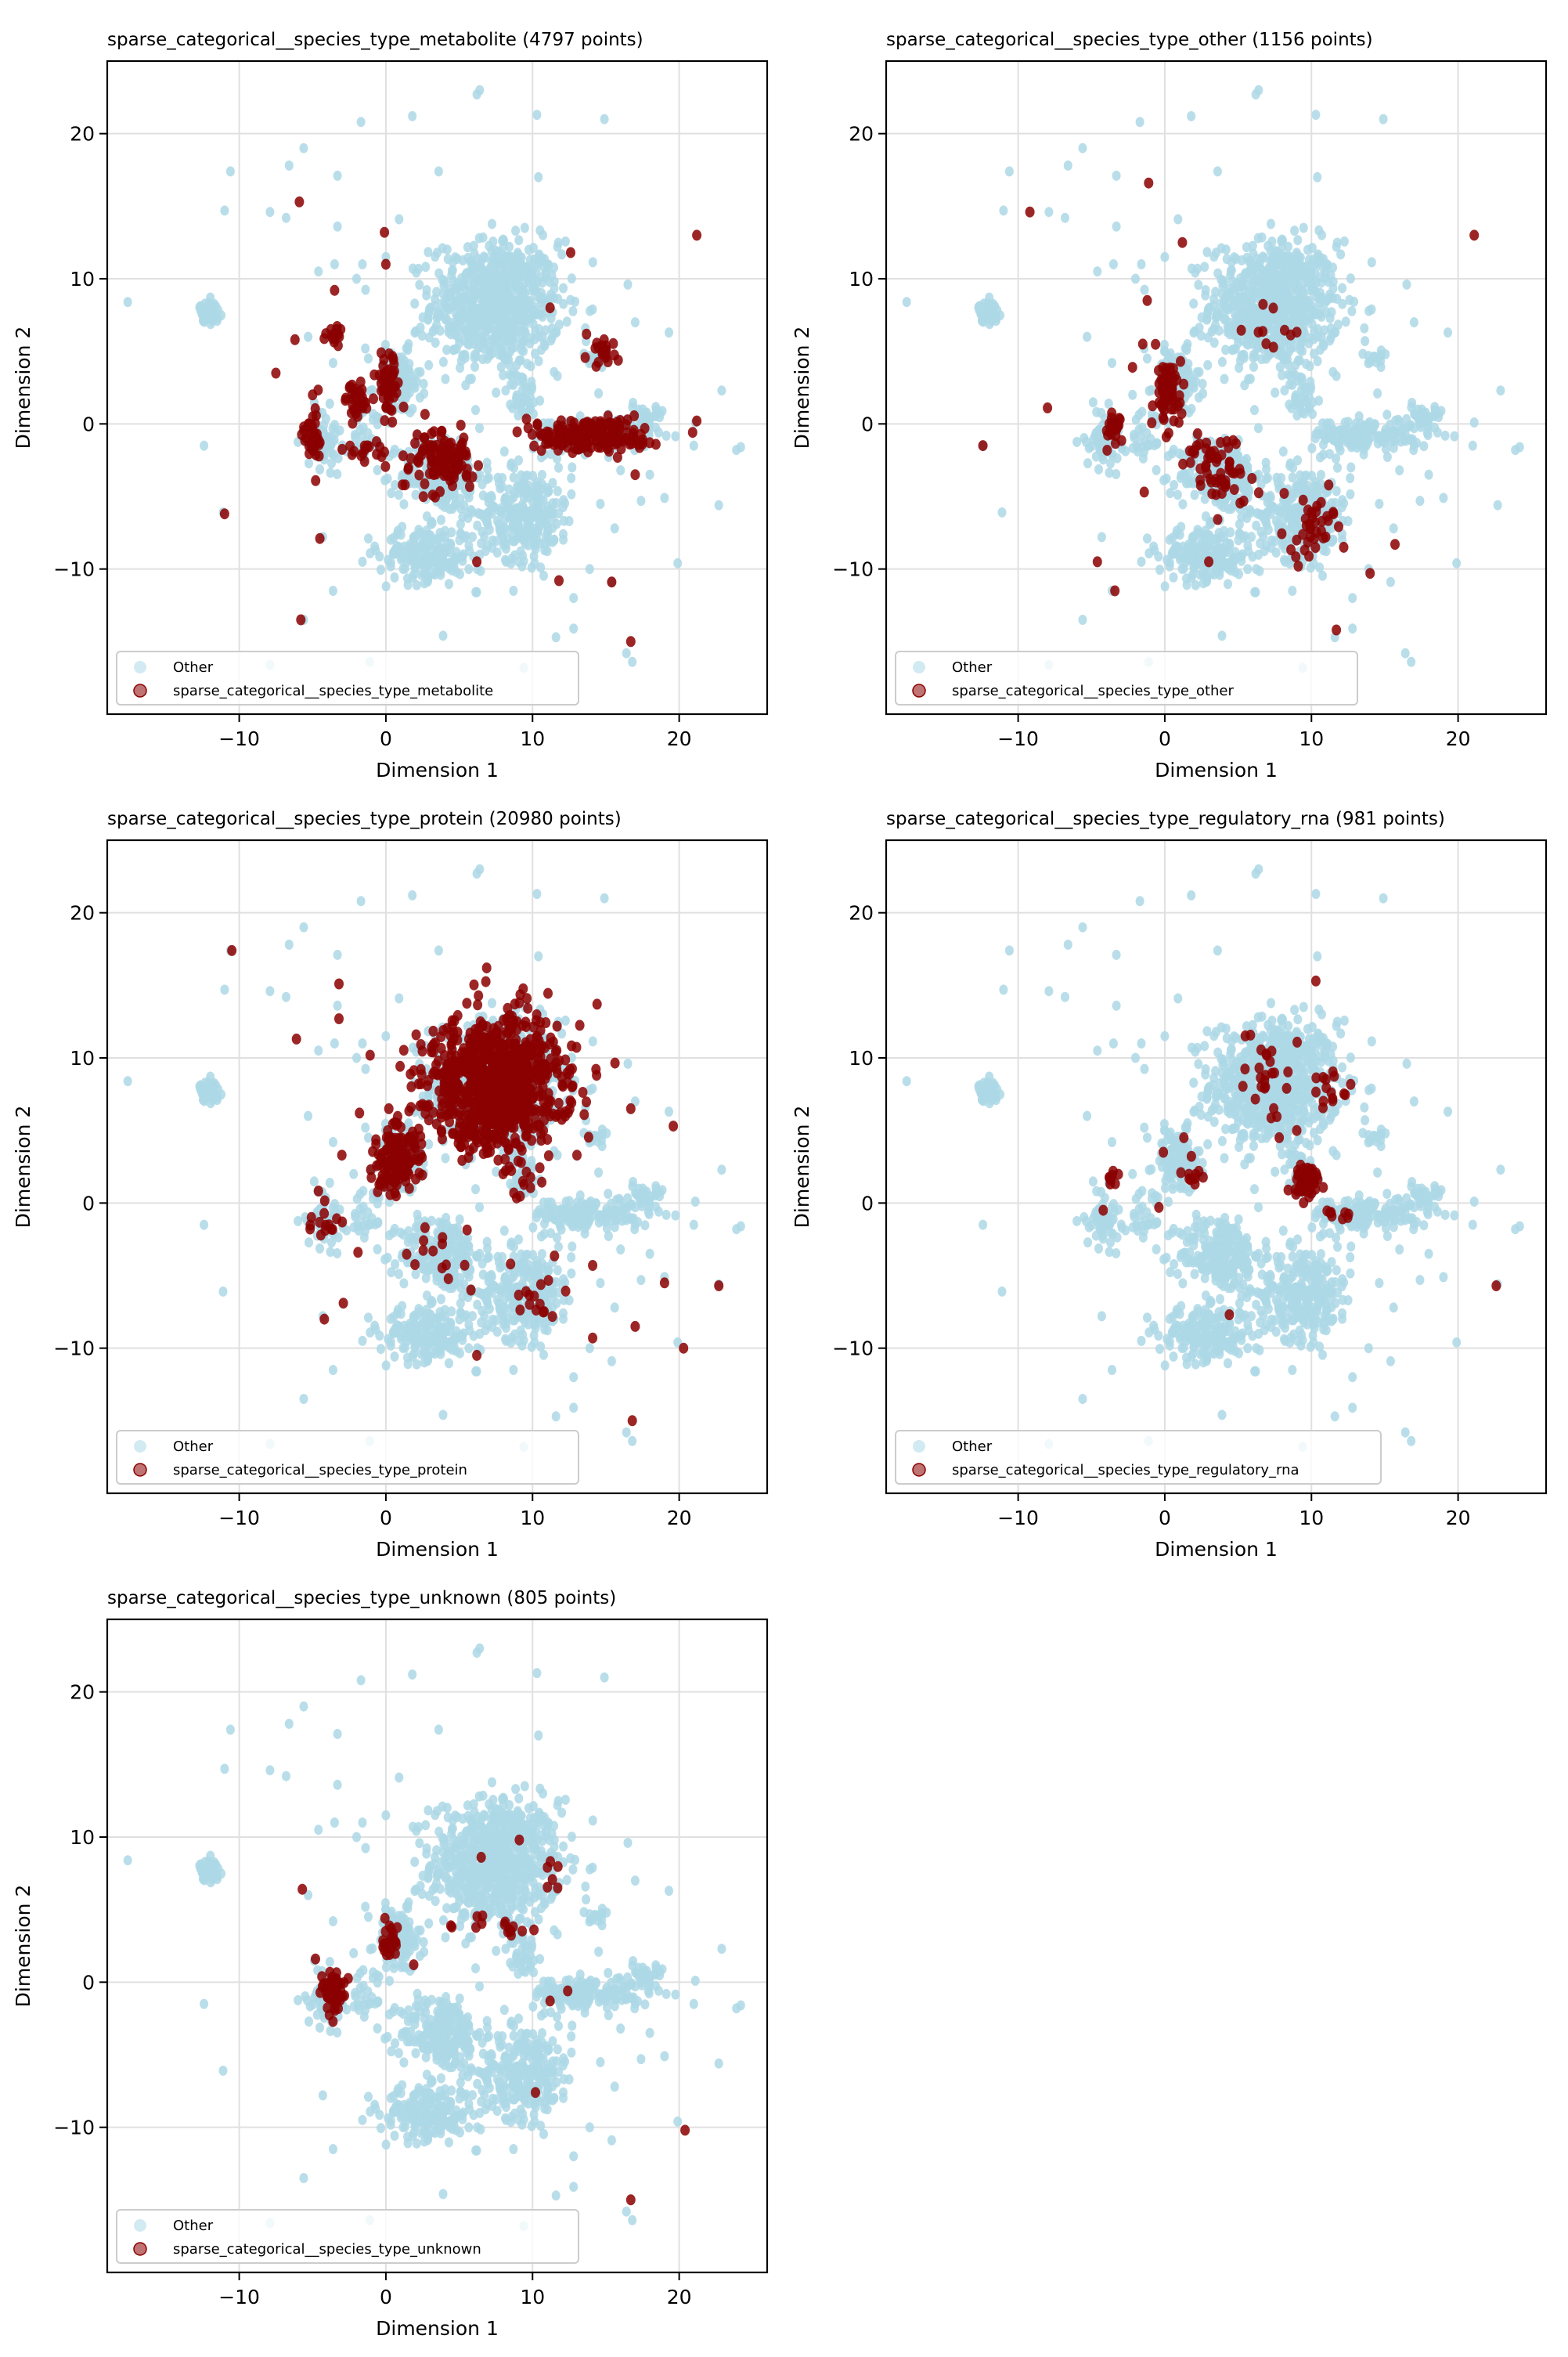 The width and height of the screenshot is (1568, 2357). What do you see at coordinates (861, 279) in the screenshot?
I see `y-tick-label: 10` at bounding box center [861, 279].